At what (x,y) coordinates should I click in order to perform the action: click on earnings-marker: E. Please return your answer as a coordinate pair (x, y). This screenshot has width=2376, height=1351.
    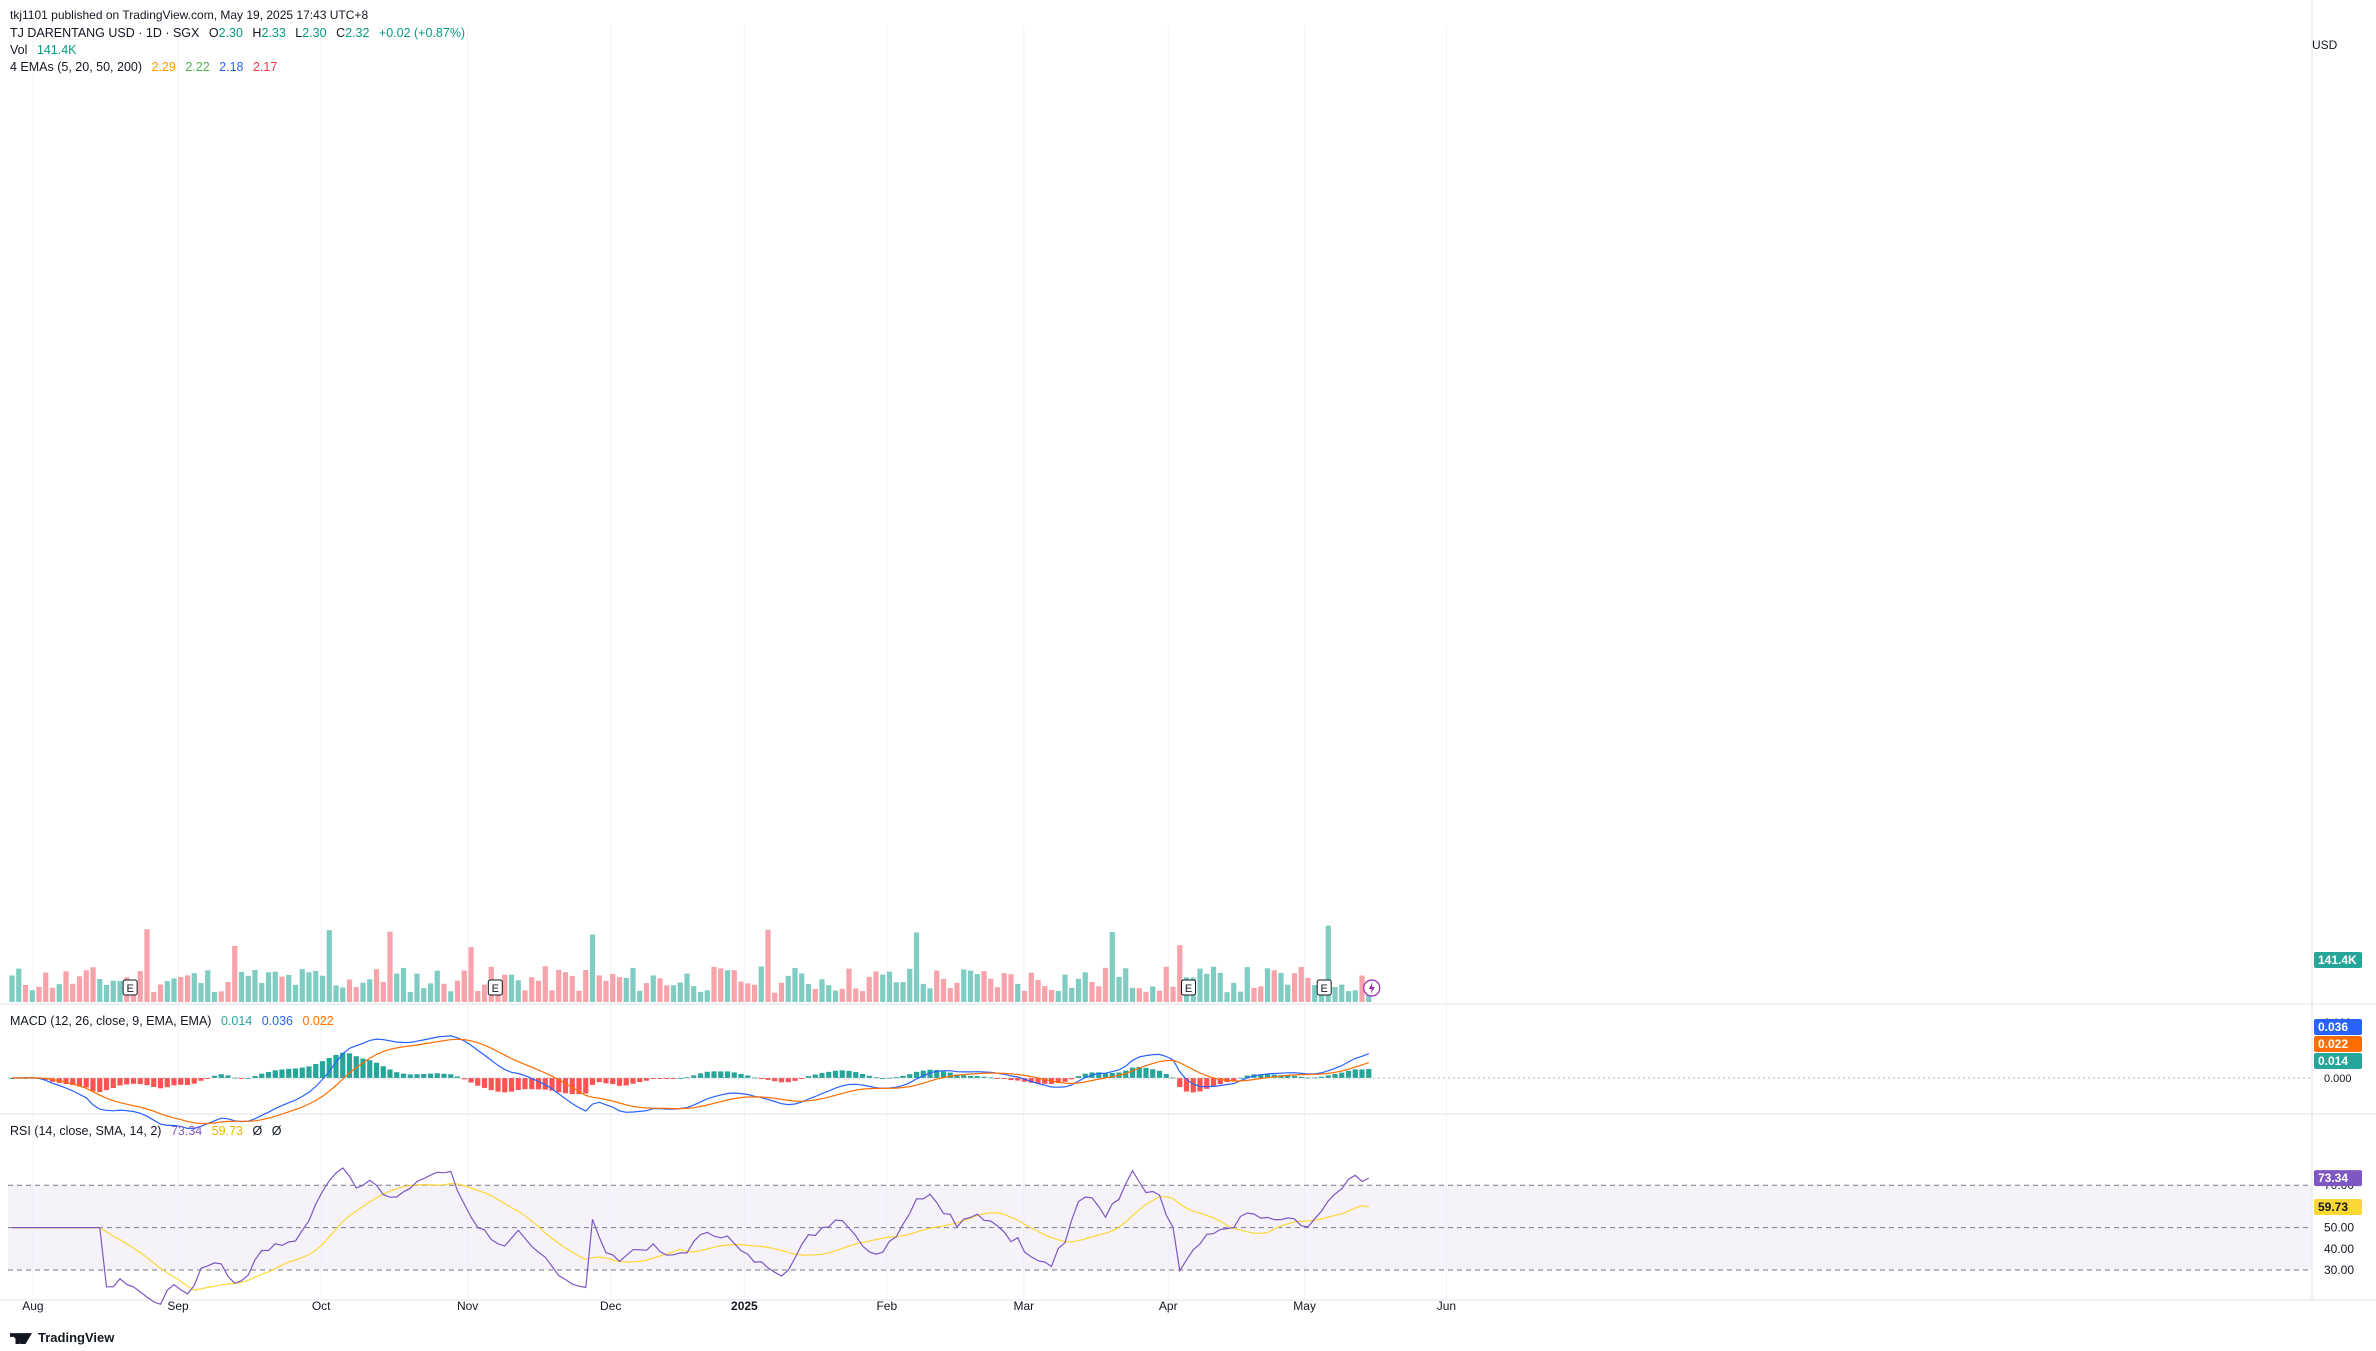
    Looking at the image, I should click on (1189, 987).